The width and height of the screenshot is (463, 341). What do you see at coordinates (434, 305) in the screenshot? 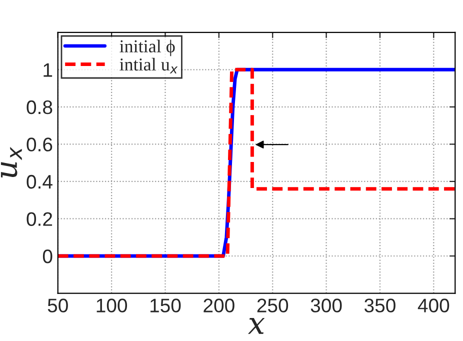
I see `x-tick-label: 400` at bounding box center [434, 305].